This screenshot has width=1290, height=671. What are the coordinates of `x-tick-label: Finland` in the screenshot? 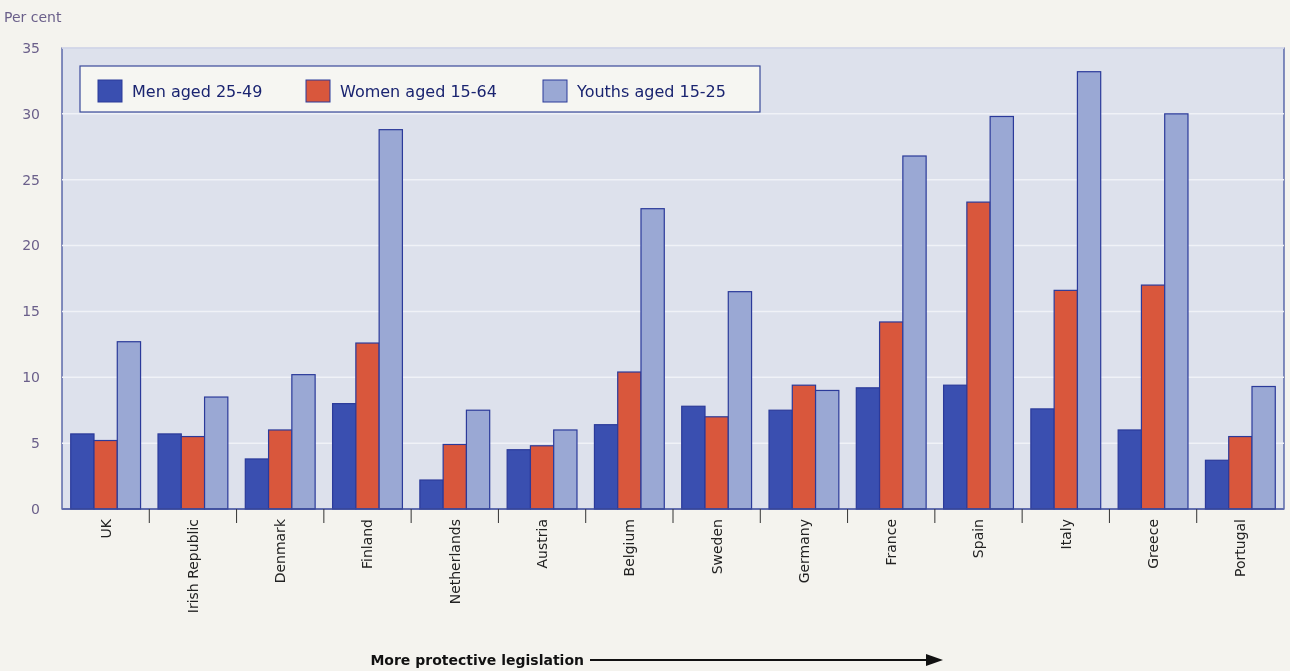 It's located at (367, 544).